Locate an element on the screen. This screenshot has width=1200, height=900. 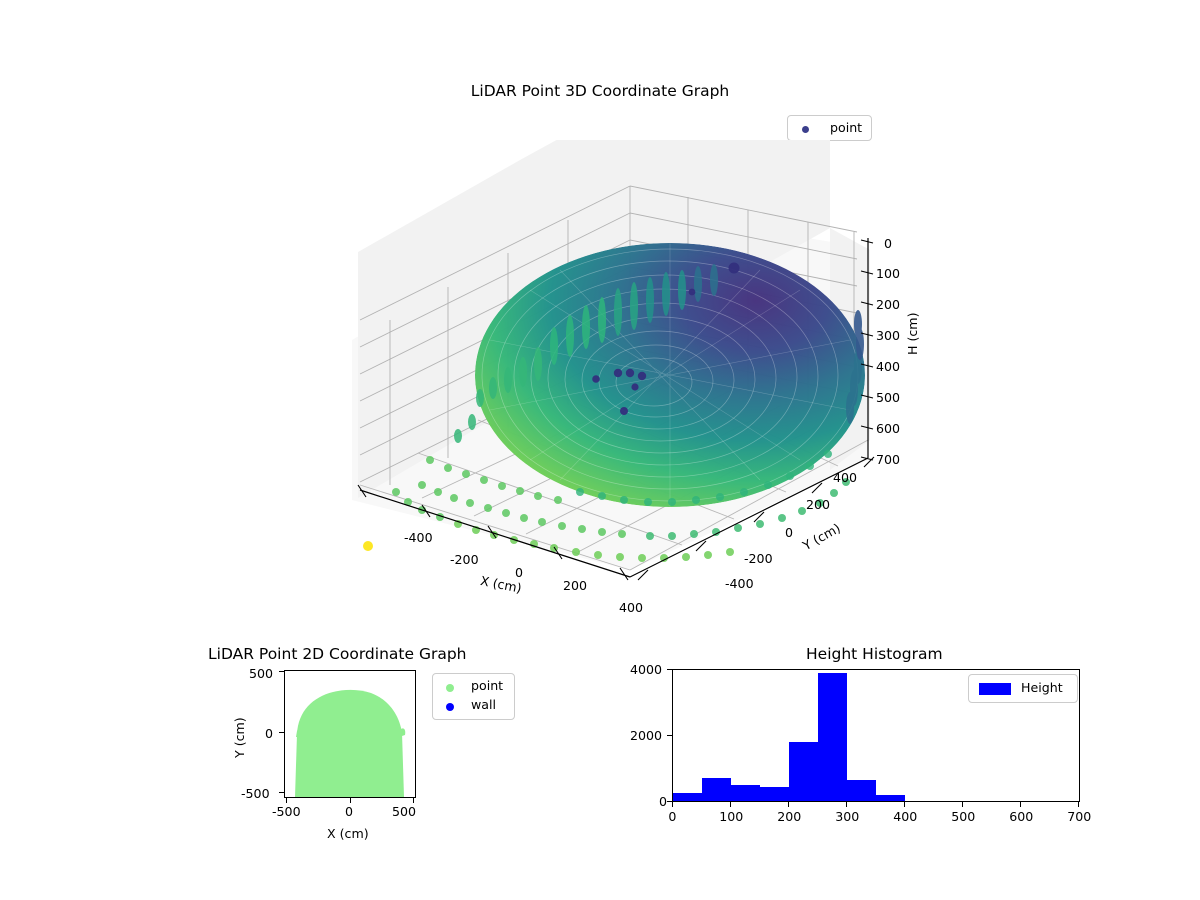
histogram-legend: Height is located at coordinates (1023, 688).